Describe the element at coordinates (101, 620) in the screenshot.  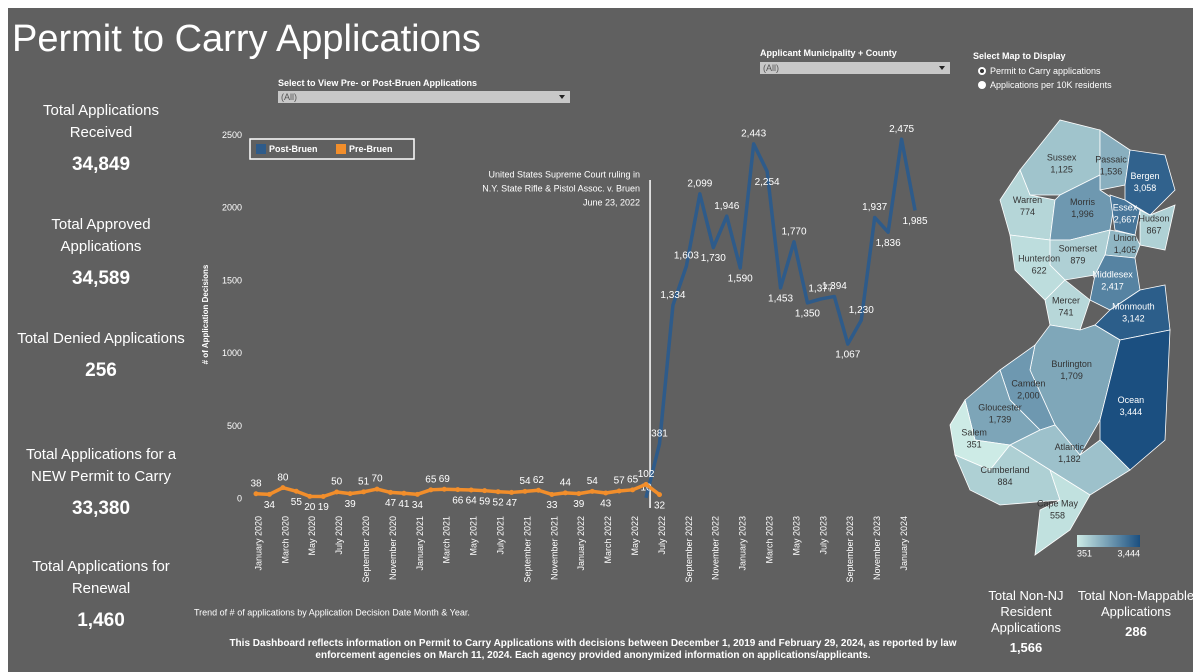
I see `kpi-value: 1,460` at that location.